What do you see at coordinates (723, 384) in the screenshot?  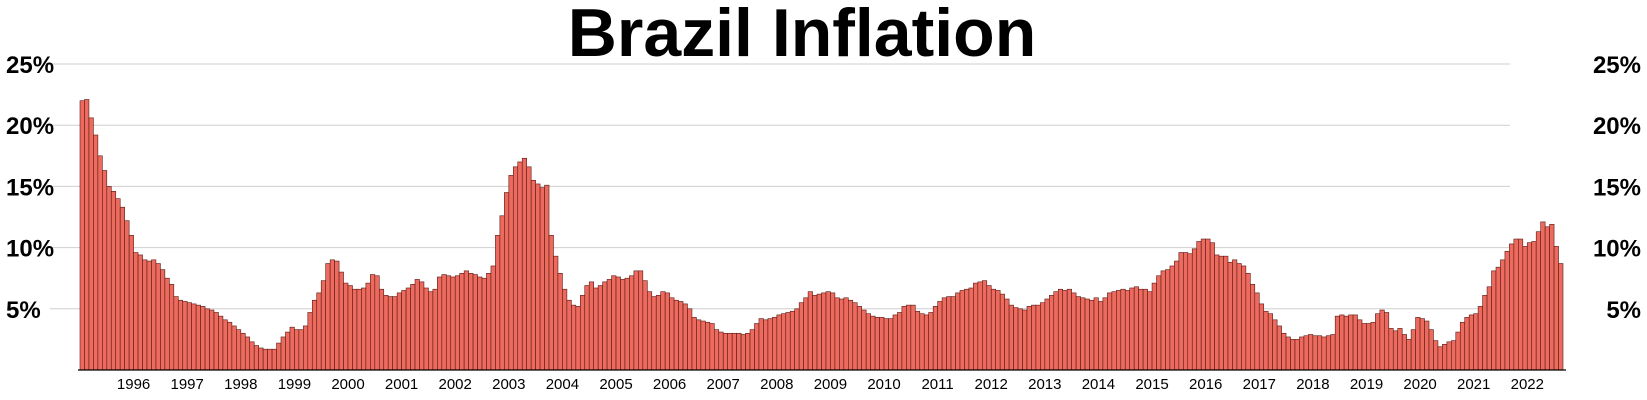 I see `x-tick-label: 2007` at bounding box center [723, 384].